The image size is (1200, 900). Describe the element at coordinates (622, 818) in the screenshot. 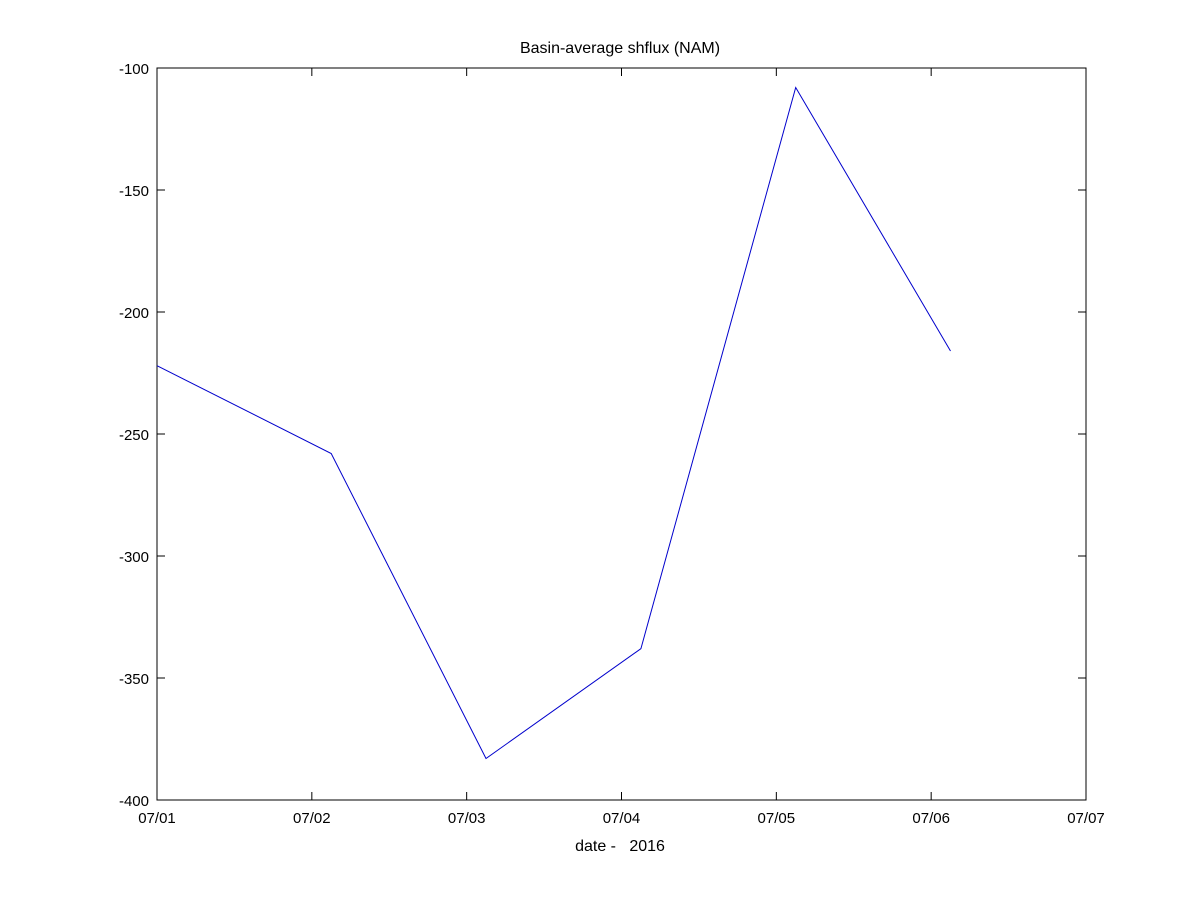

I see `x-tick-label: 07/04` at that location.